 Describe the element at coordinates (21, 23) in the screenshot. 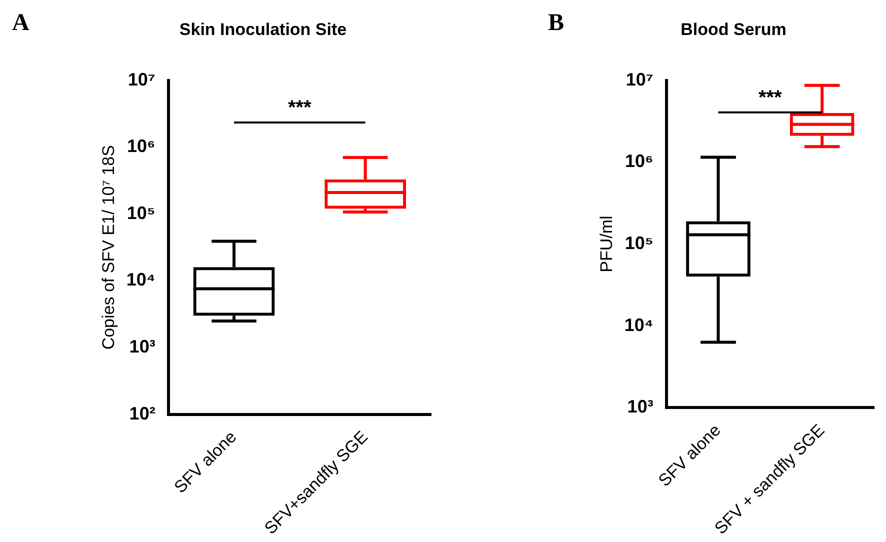

I see `text: A` at that location.